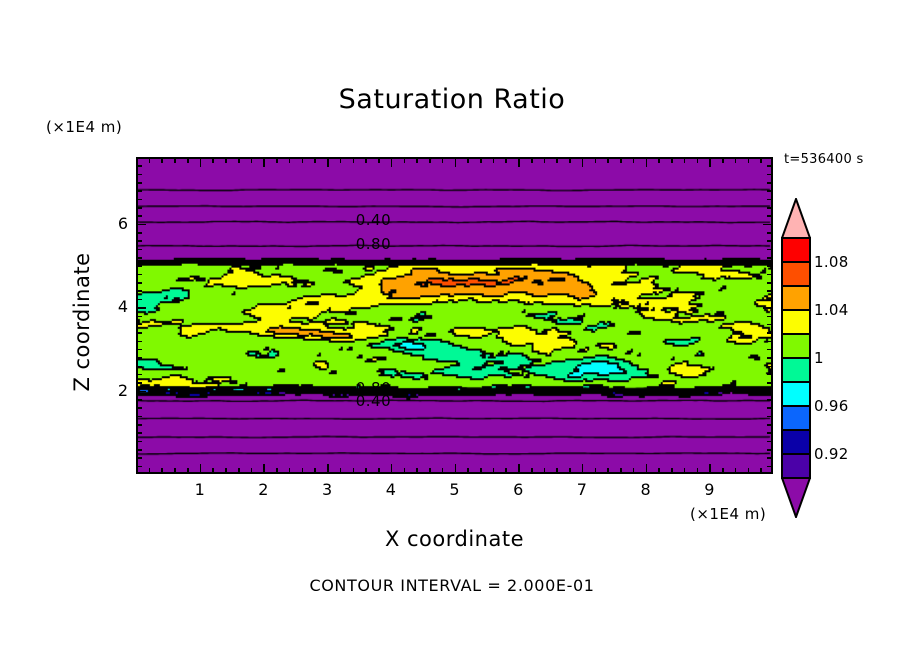 This screenshot has height=654, width=904. What do you see at coordinates (824, 159) in the screenshot?
I see `time-annotation: t=536400 s` at bounding box center [824, 159].